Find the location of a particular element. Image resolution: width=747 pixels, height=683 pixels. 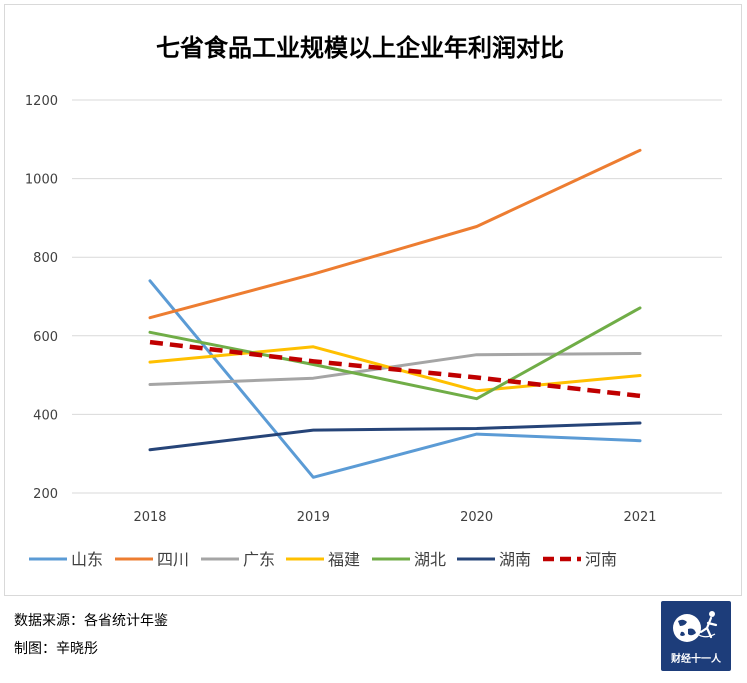

x-tick-label: 2021 is located at coordinates (639, 517).